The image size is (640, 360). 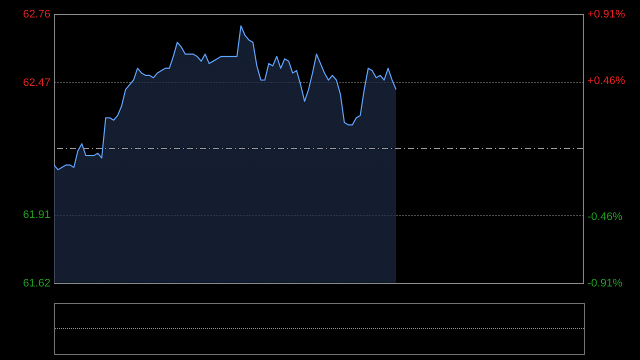 I want to click on y2-tick-label: -0.91%, so click(x=605, y=284).